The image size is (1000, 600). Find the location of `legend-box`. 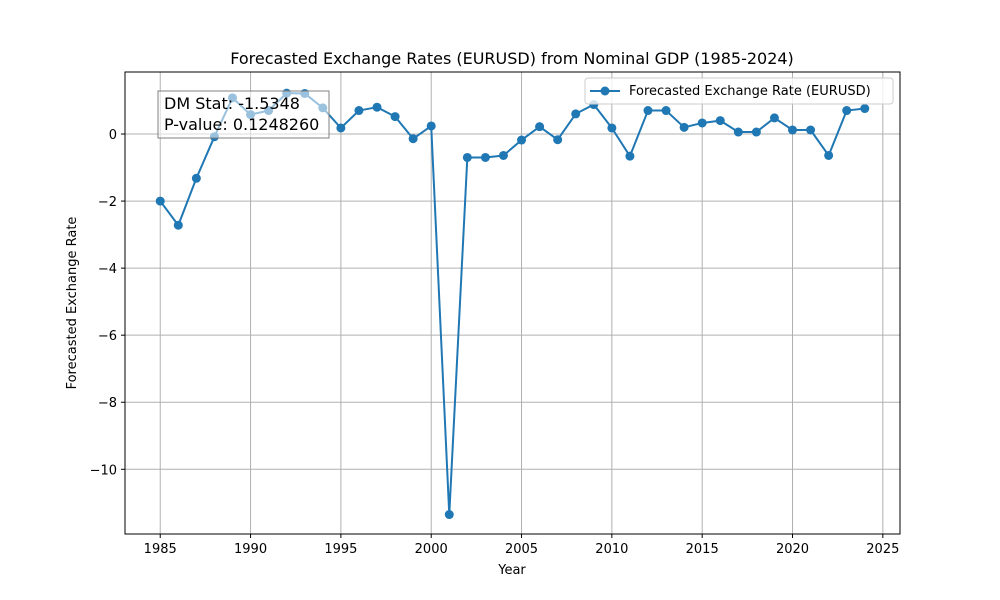

legend-box is located at coordinates (739, 91).